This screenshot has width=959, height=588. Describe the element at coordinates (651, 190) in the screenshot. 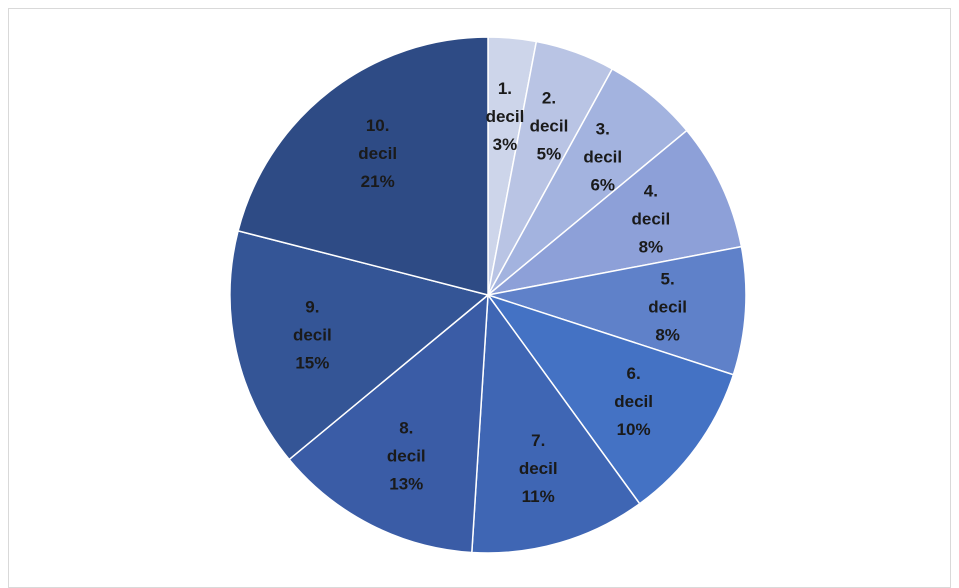

I see `slice-name: 4.` at that location.